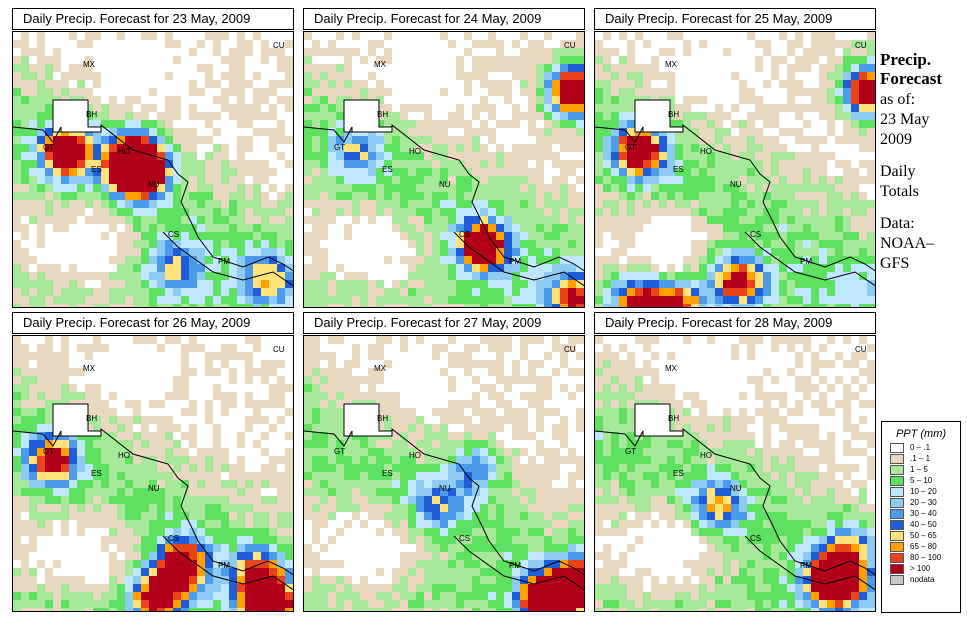 This screenshot has width=967, height=633. Describe the element at coordinates (673, 114) in the screenshot. I see `country-label: BH` at that location.